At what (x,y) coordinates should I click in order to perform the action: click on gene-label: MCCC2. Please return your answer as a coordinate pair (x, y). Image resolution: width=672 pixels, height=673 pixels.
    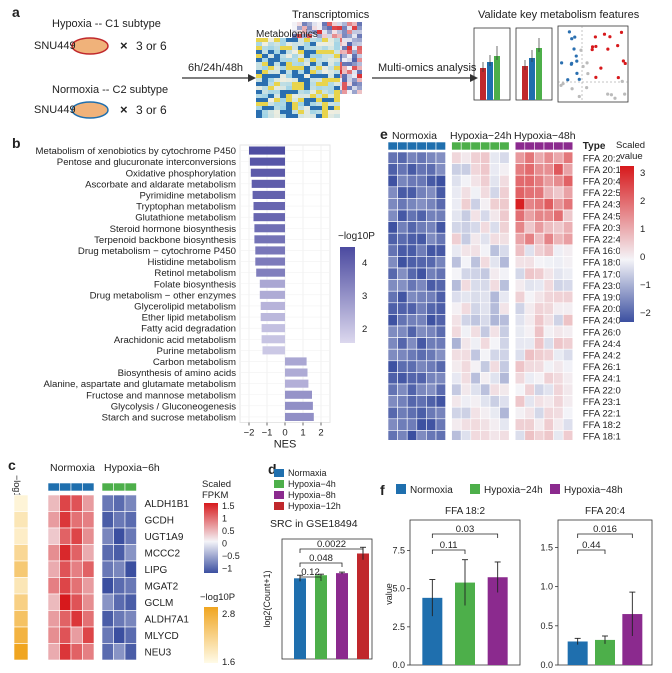
    Looking at the image, I should click on (163, 553).